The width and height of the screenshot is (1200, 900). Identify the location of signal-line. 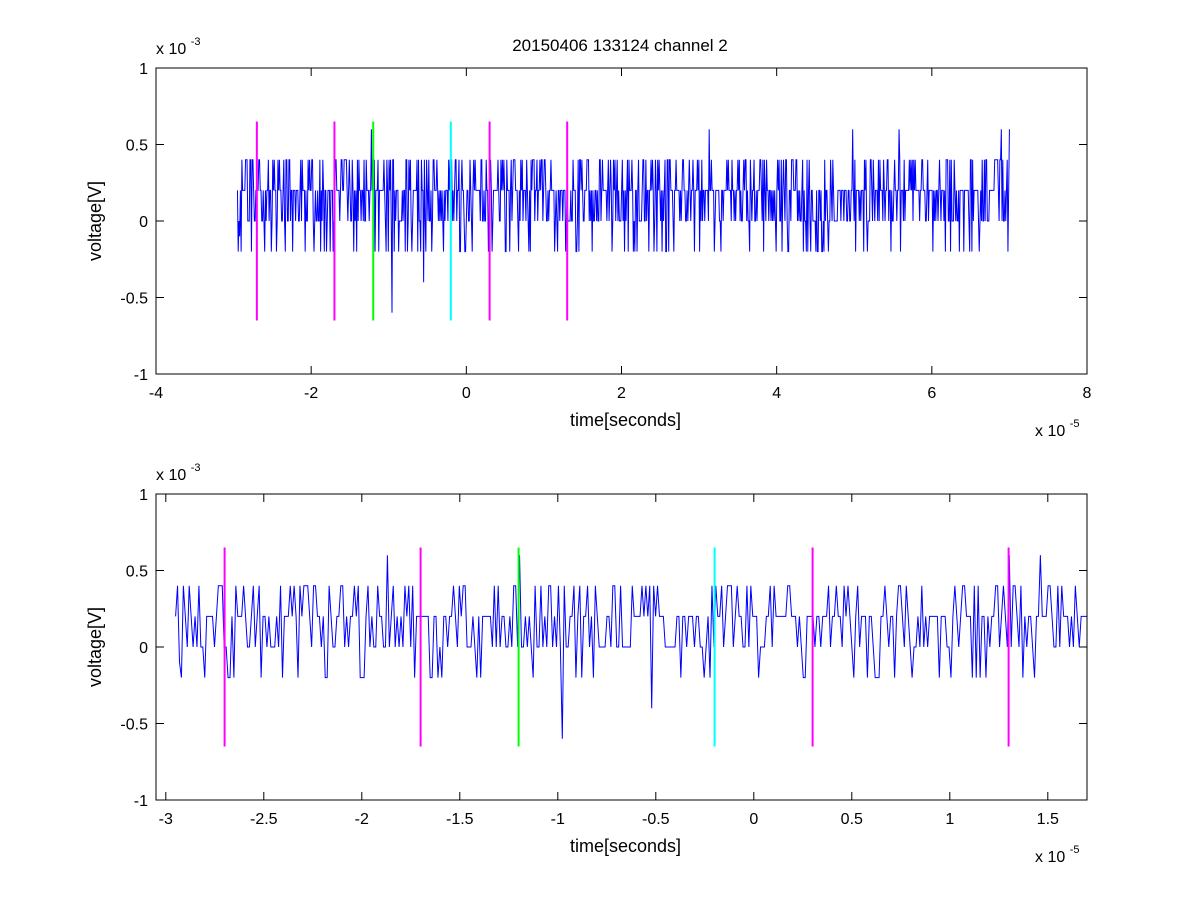
(623, 221).